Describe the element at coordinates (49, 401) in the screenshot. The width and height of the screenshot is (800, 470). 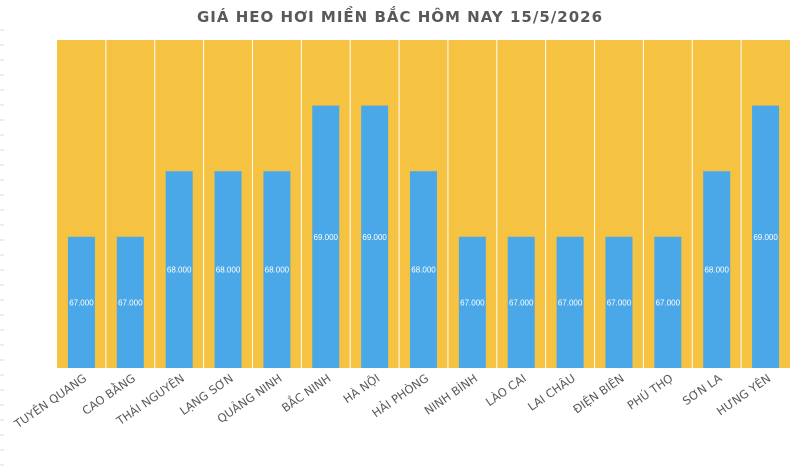
I see `tick-label: TUYÊN QUANG` at that location.